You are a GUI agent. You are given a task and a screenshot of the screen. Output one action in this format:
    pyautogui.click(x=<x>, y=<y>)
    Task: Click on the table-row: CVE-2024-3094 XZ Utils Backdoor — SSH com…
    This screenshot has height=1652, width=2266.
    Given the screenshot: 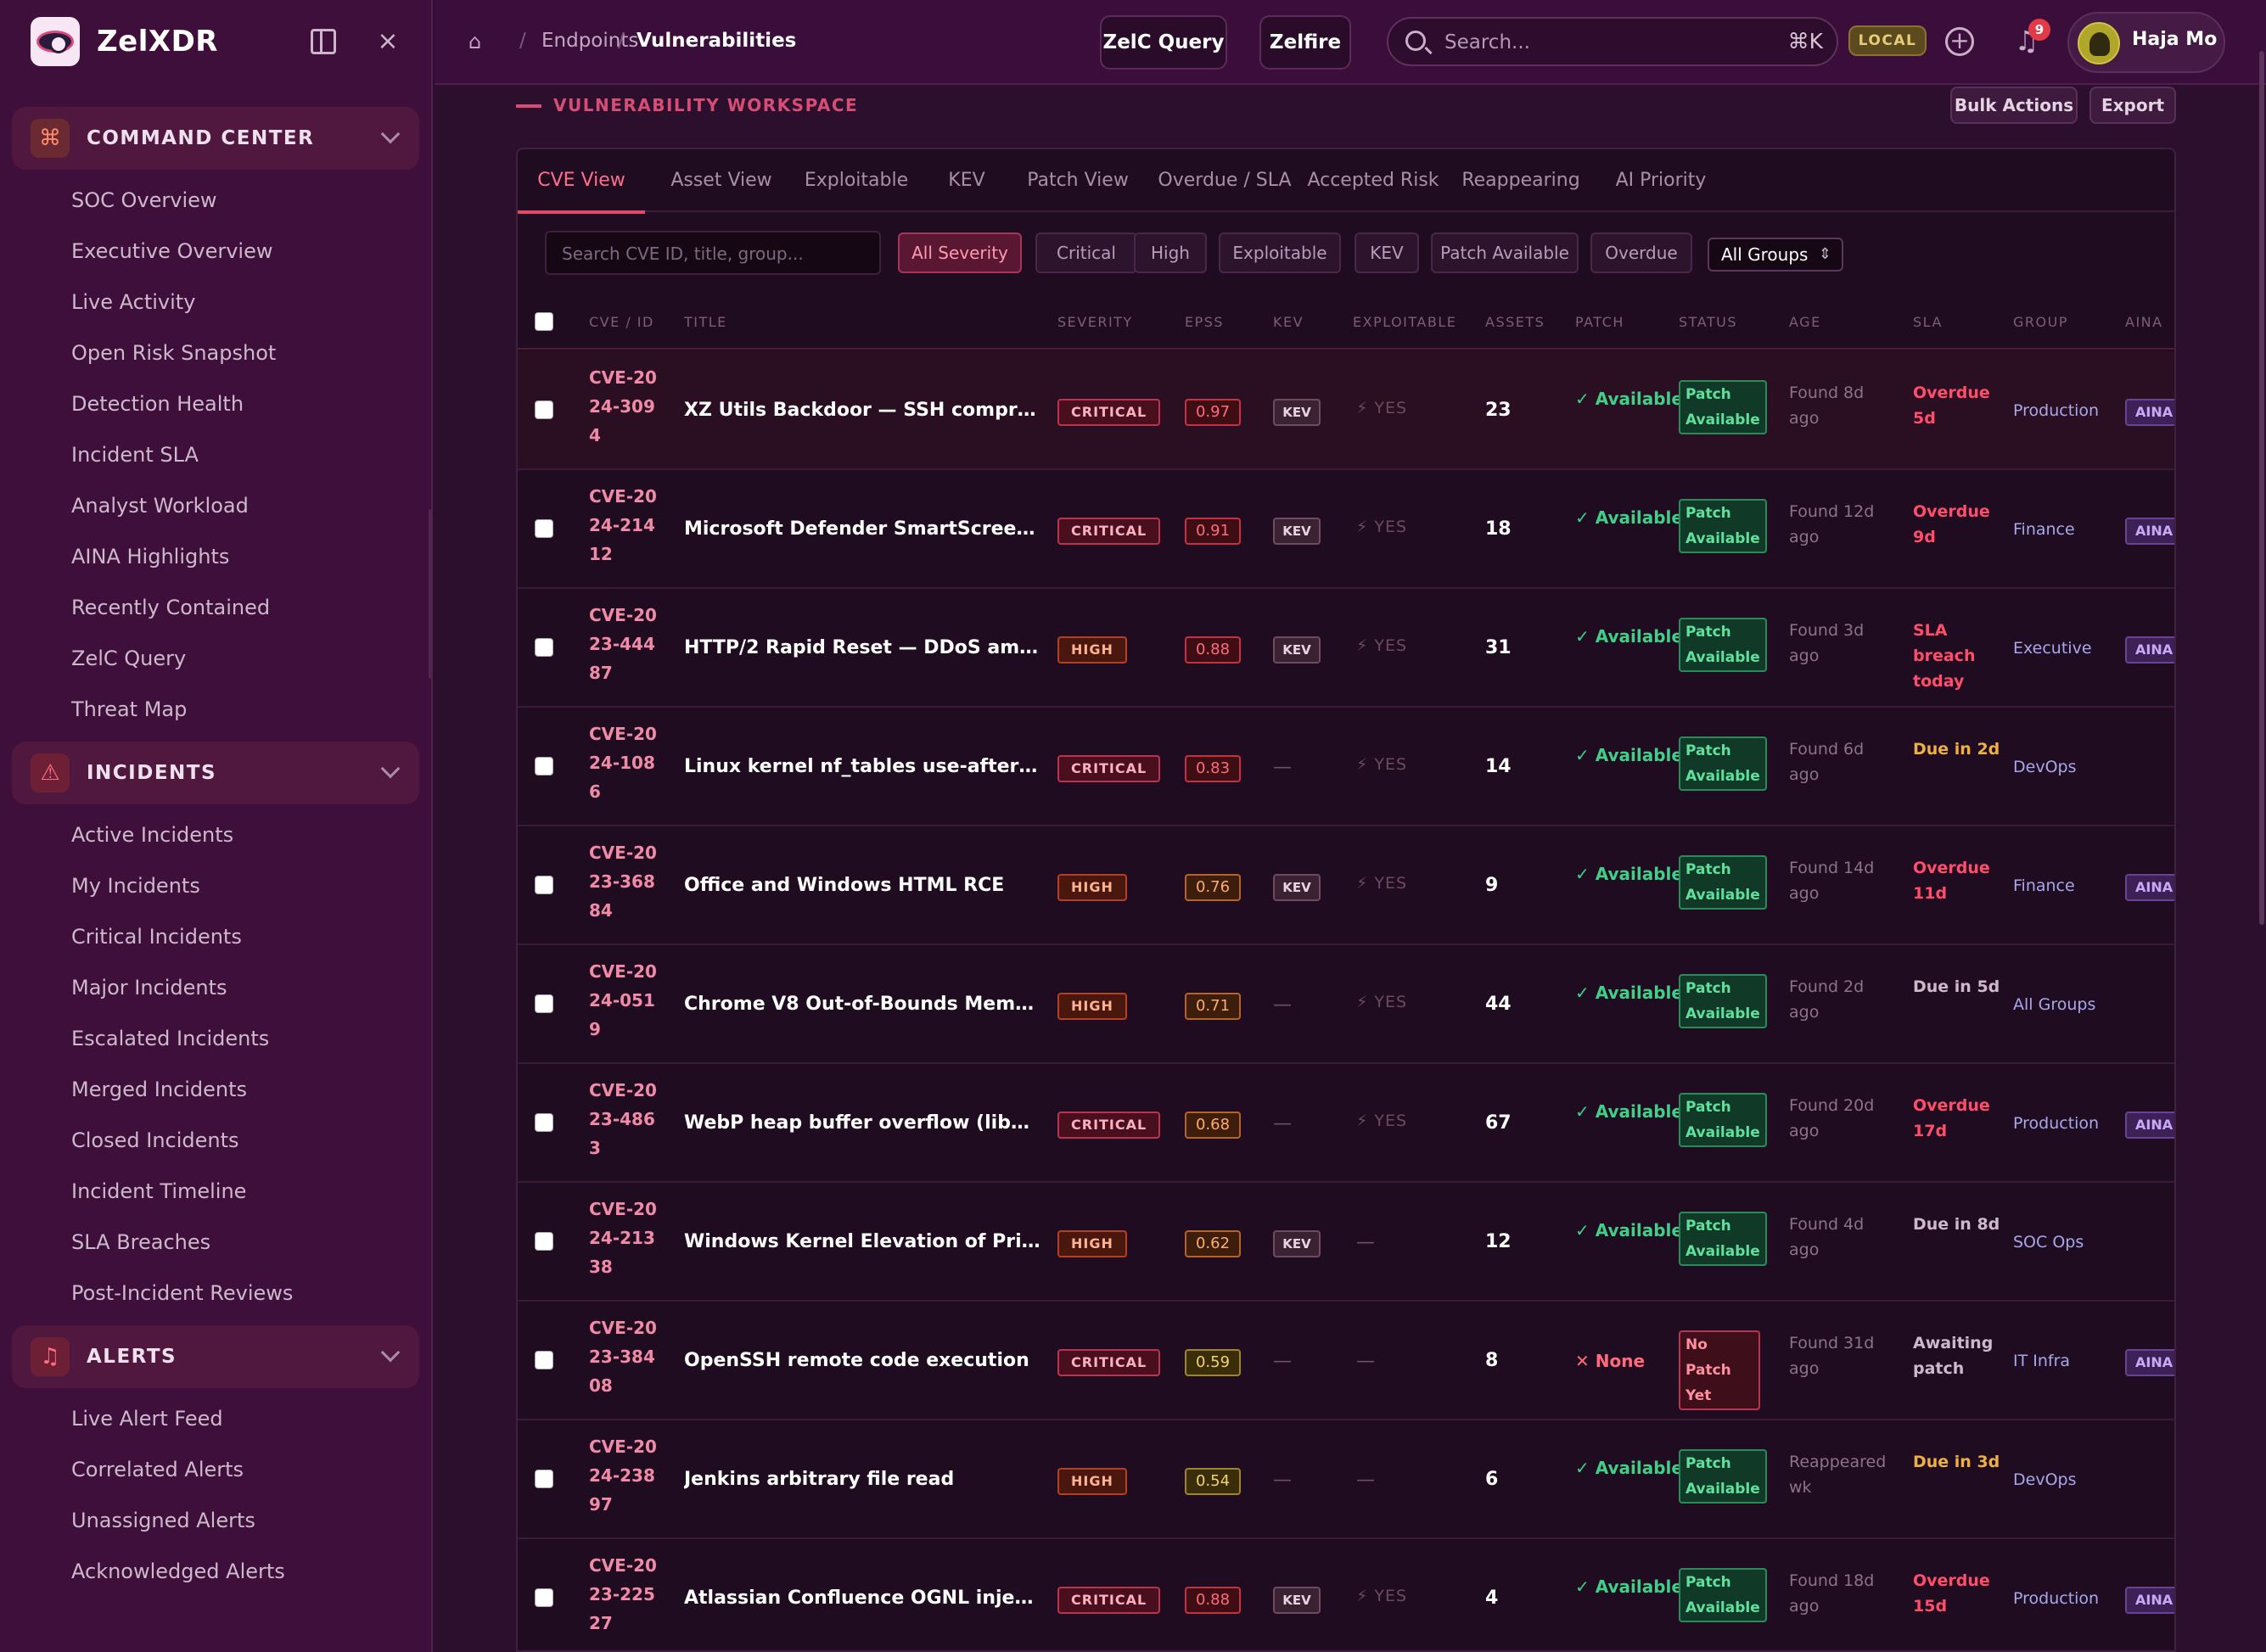 What is the action you would take?
    pyautogui.click(x=1346, y=410)
    